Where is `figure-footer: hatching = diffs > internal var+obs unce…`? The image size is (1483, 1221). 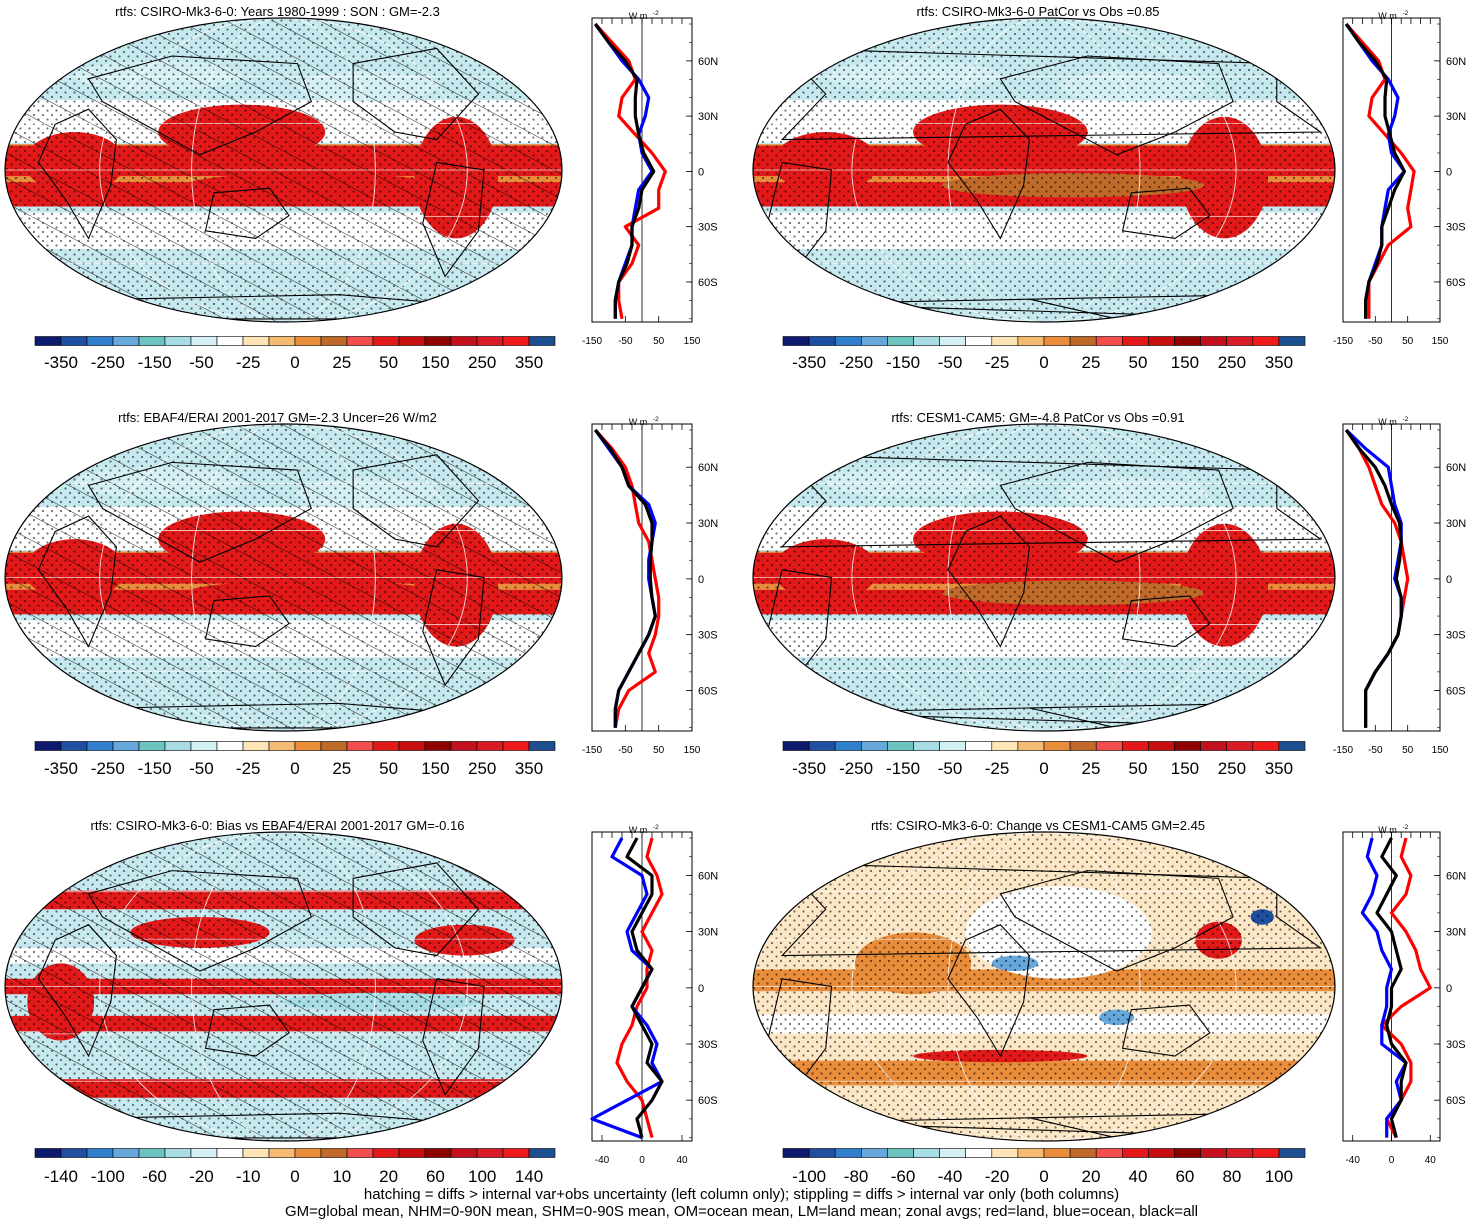
figure-footer: hatching = diffs > internal var+obs unce… is located at coordinates (741, 1203).